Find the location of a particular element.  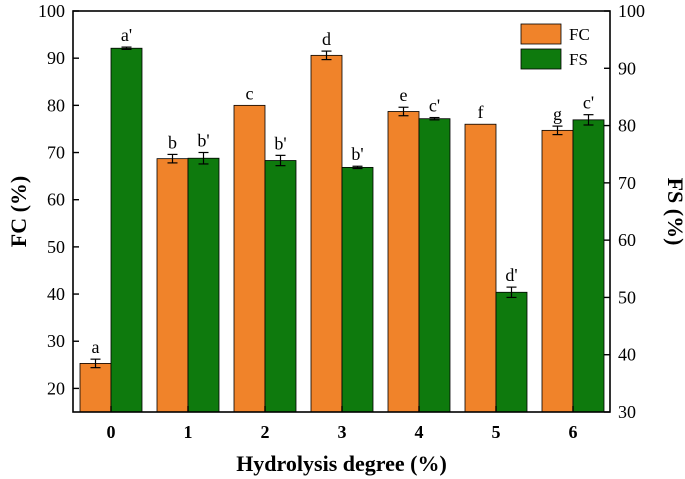

significance-label-fc-6: g is located at coordinates (557, 114).